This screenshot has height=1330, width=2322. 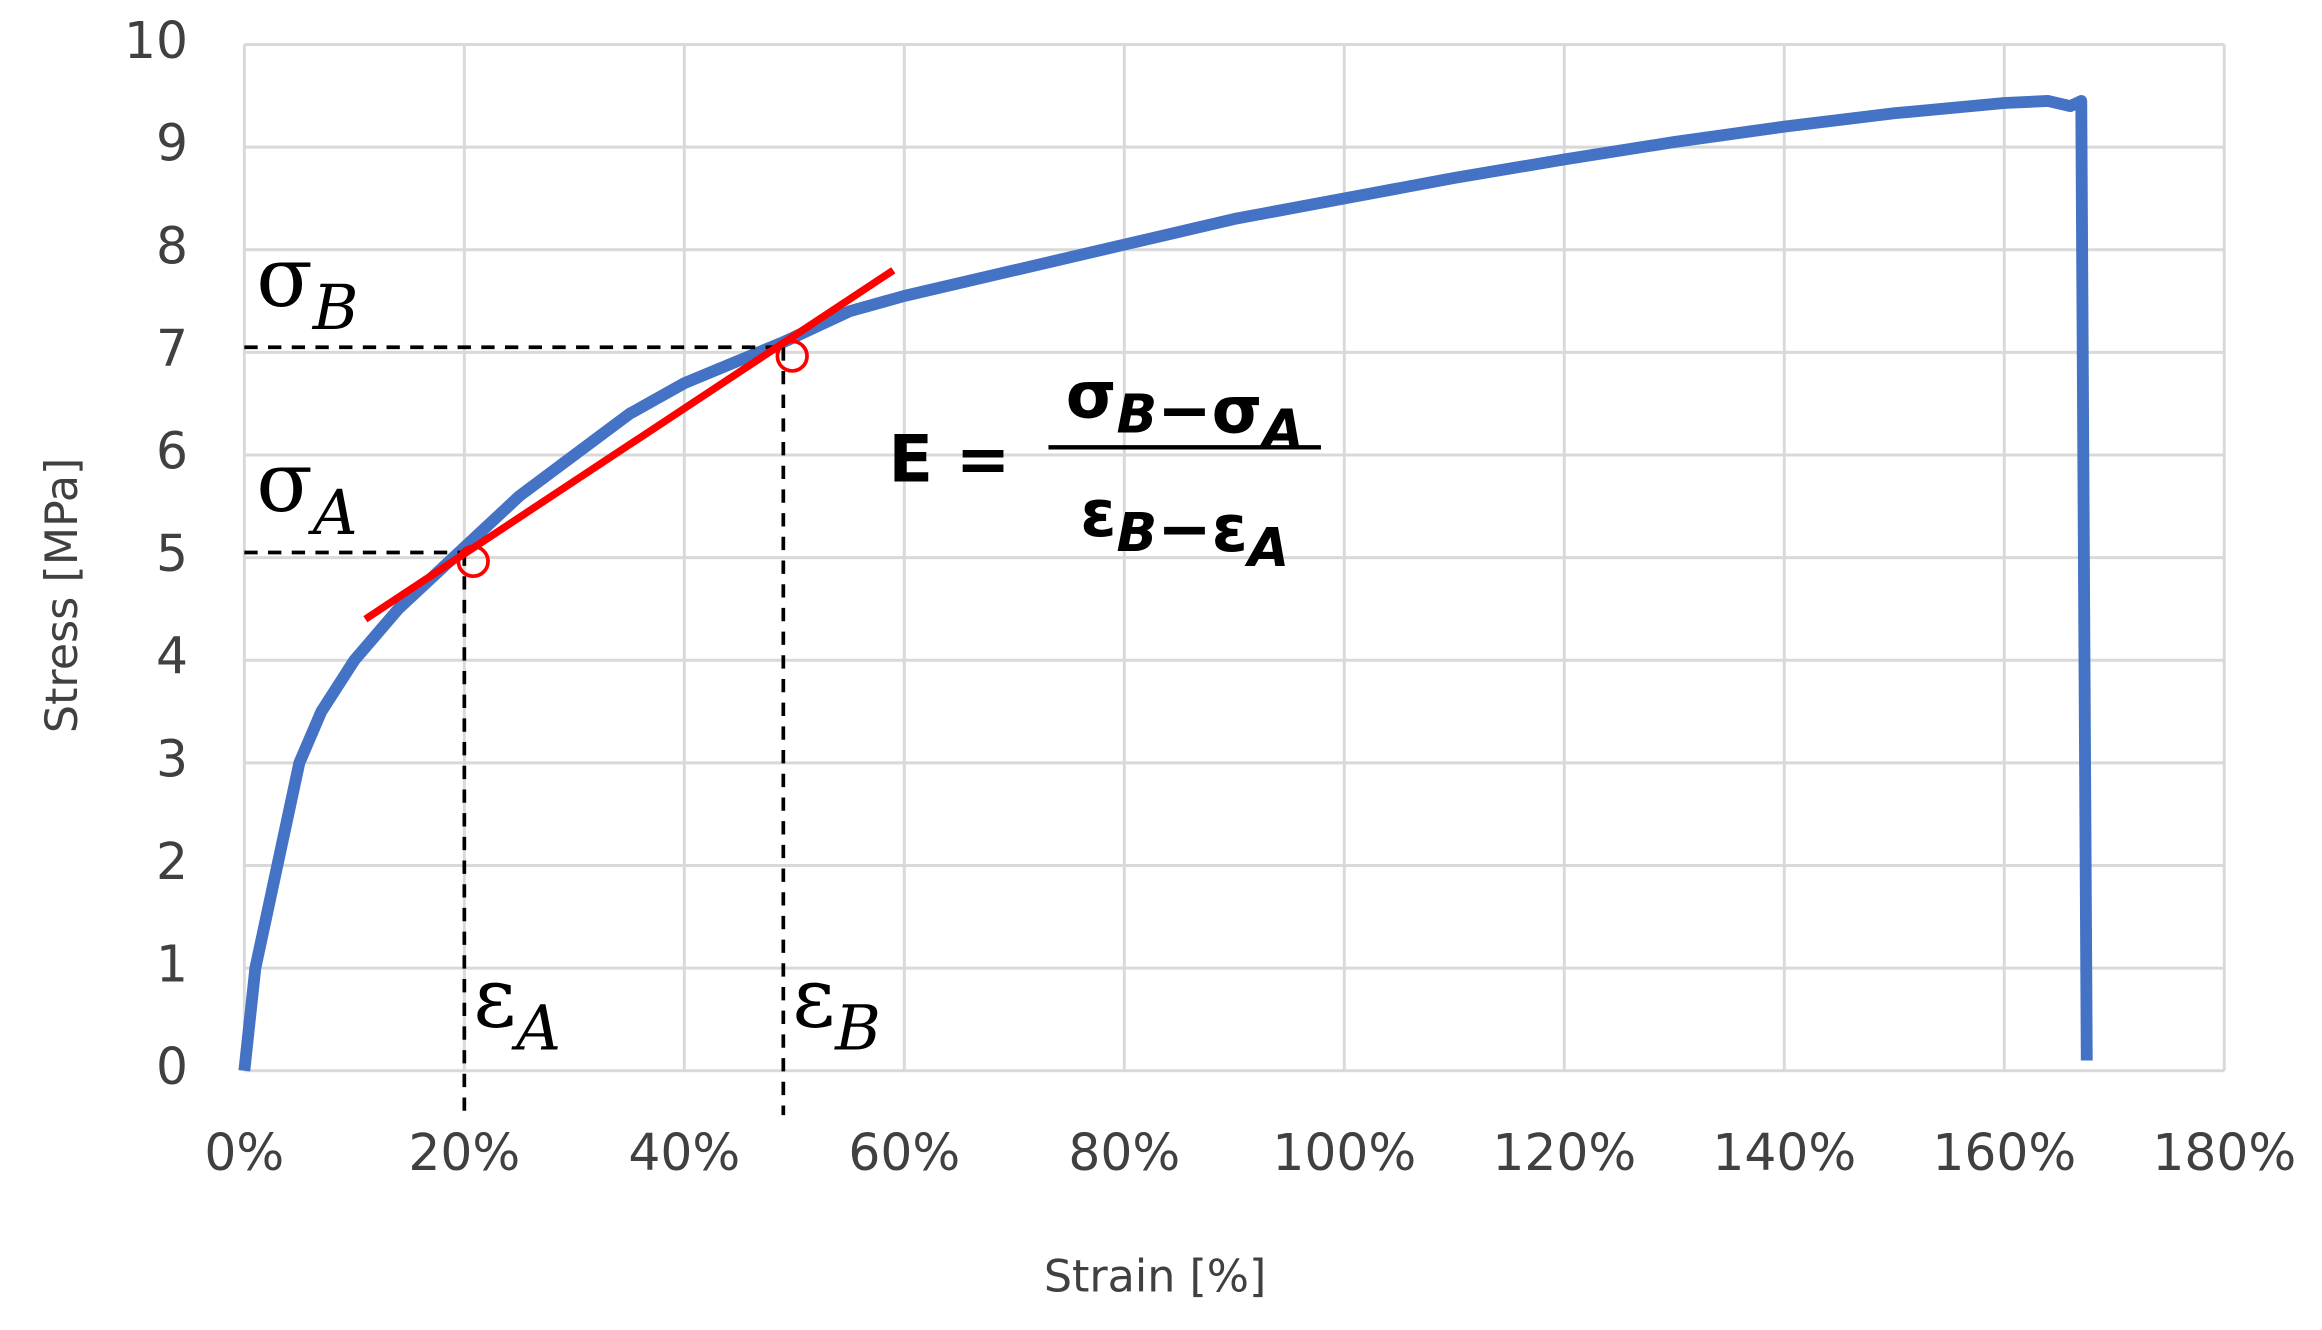 What do you see at coordinates (1784, 1152) in the screenshot?
I see `x-tick-label: 140%` at bounding box center [1784, 1152].